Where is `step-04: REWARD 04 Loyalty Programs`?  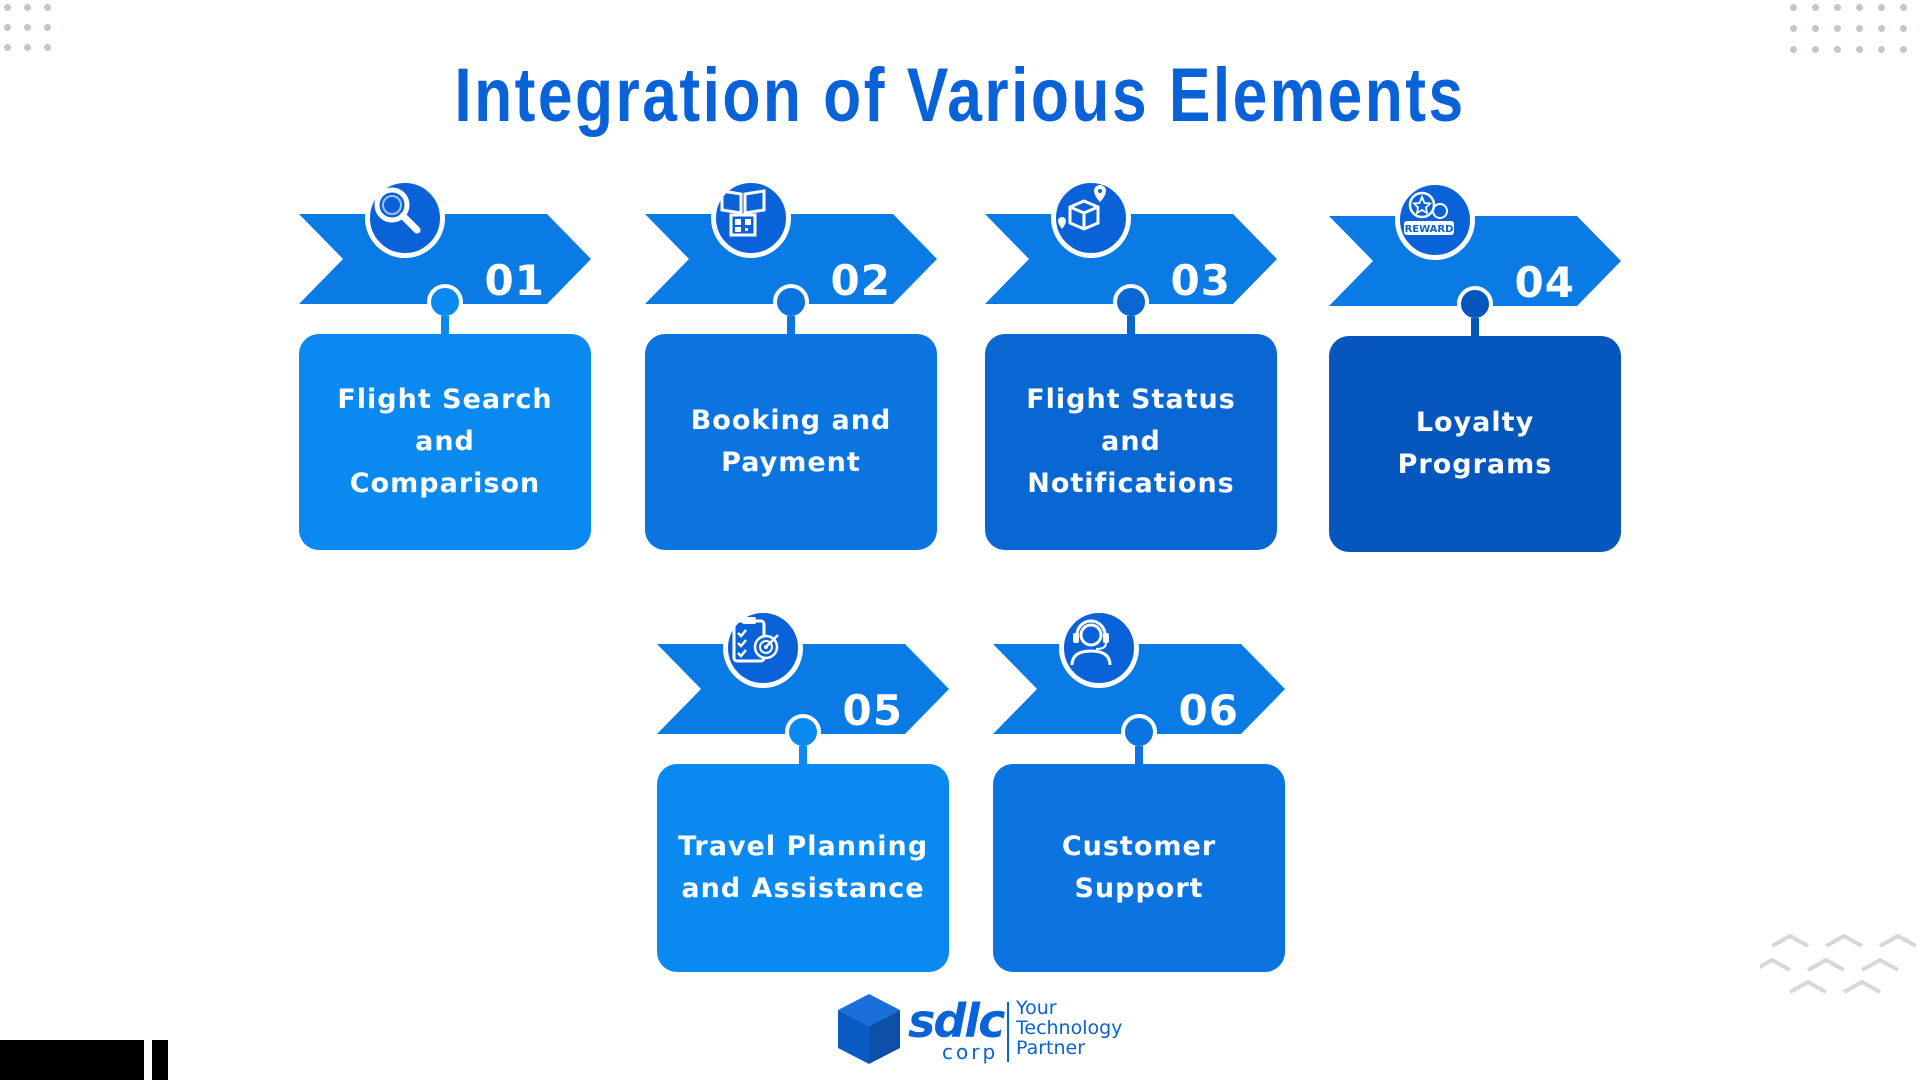 step-04: REWARD 04 Loyalty Programs is located at coordinates (1475, 374).